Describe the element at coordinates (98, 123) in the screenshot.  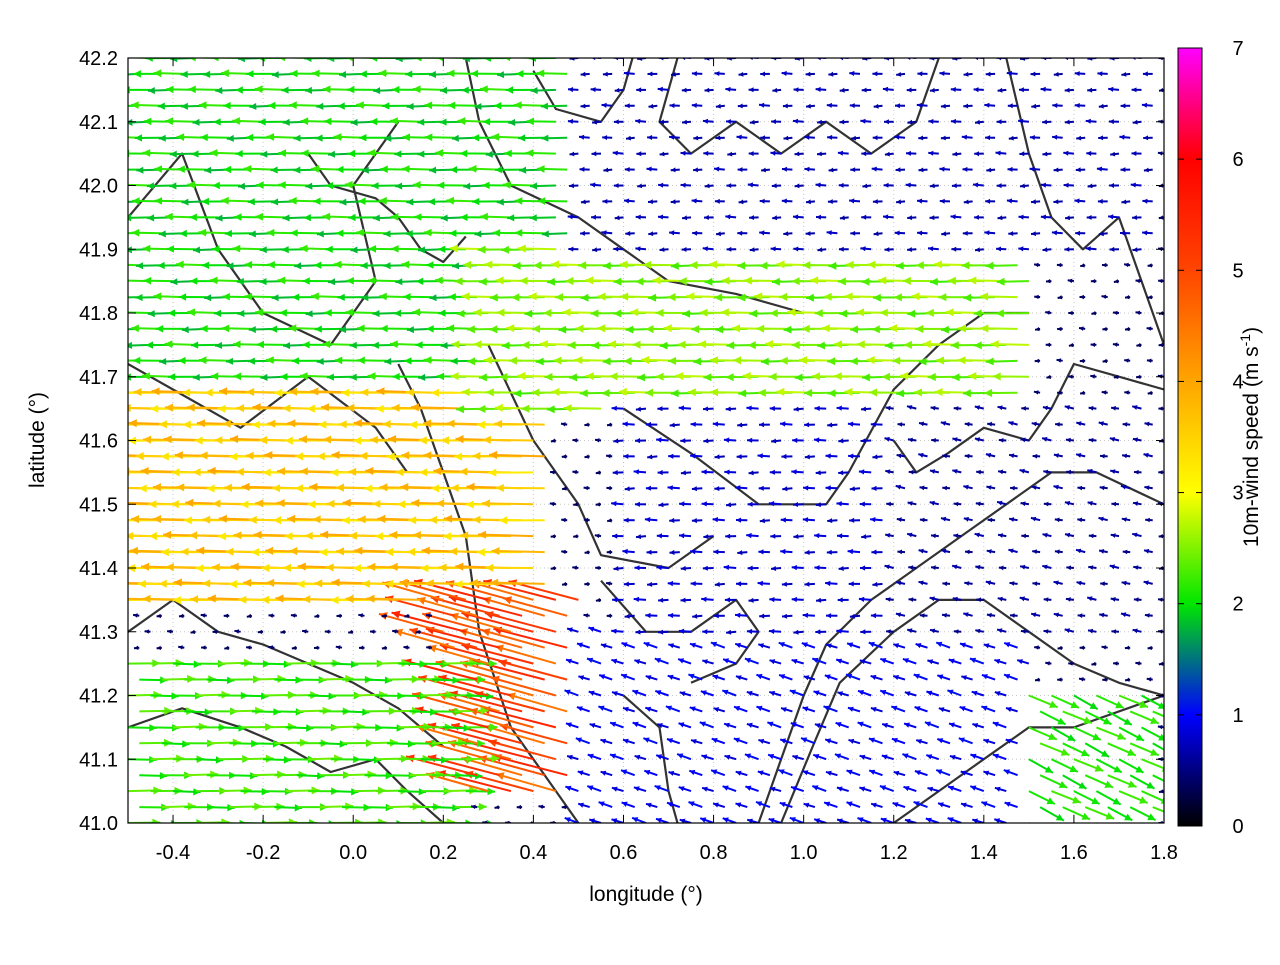
I see `y-tick-label: 42.1` at that location.